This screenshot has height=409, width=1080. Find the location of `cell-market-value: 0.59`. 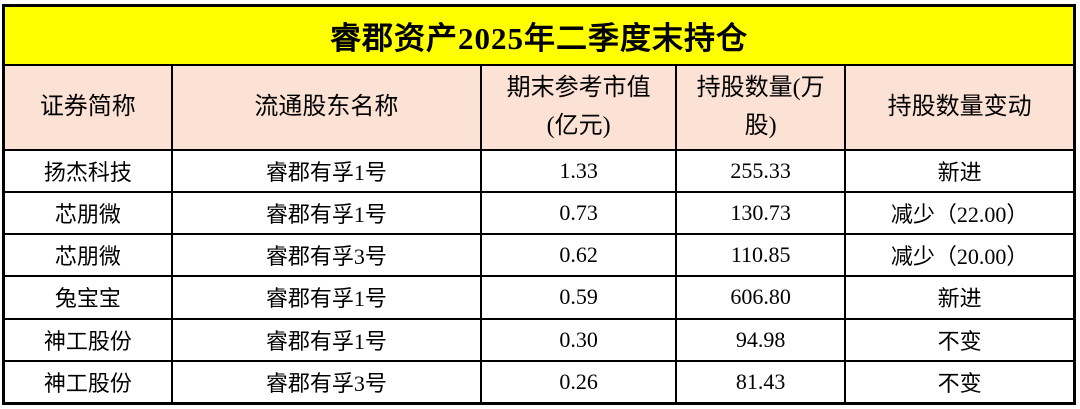

cell-market-value: 0.59 is located at coordinates (579, 297).